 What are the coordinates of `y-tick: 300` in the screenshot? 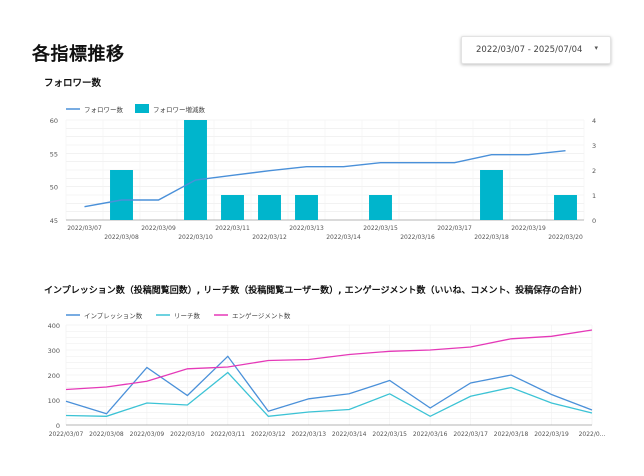 It's located at (54, 351).